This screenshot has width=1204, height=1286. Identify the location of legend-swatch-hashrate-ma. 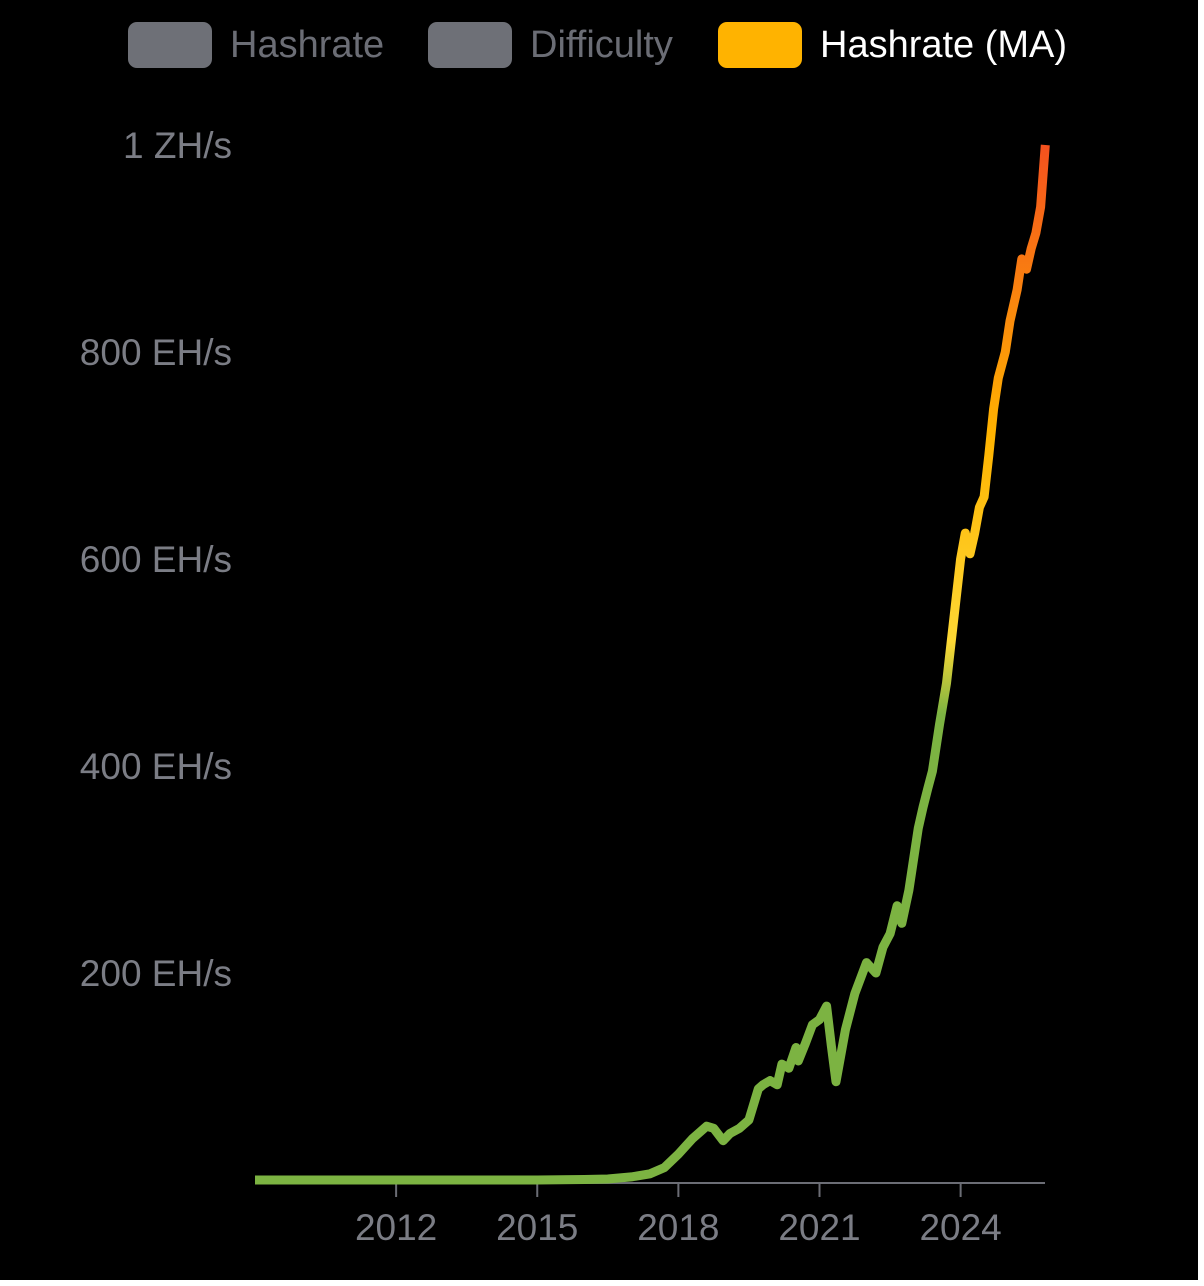
(760, 45).